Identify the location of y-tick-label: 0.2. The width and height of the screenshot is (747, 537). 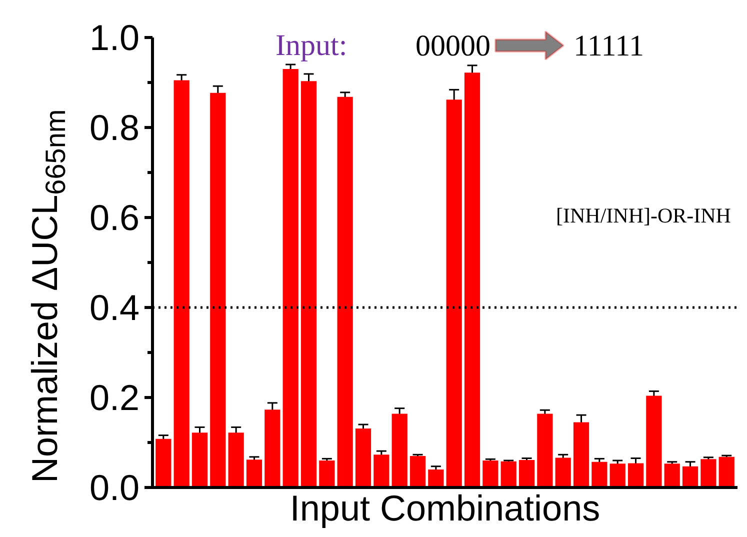
(114, 397).